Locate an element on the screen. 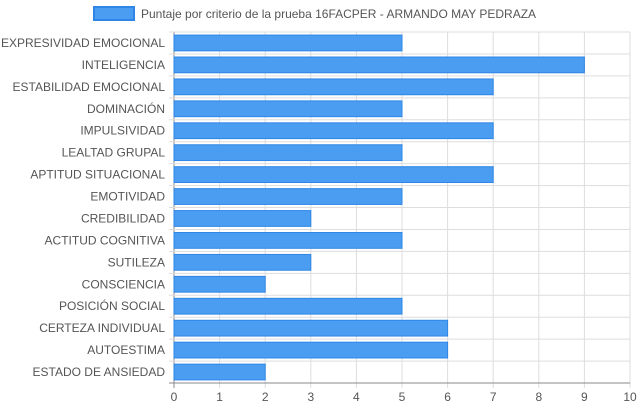 This screenshot has width=639, height=411. y-tick-label: ESTADO DE ANSIEDAD is located at coordinates (99, 372).